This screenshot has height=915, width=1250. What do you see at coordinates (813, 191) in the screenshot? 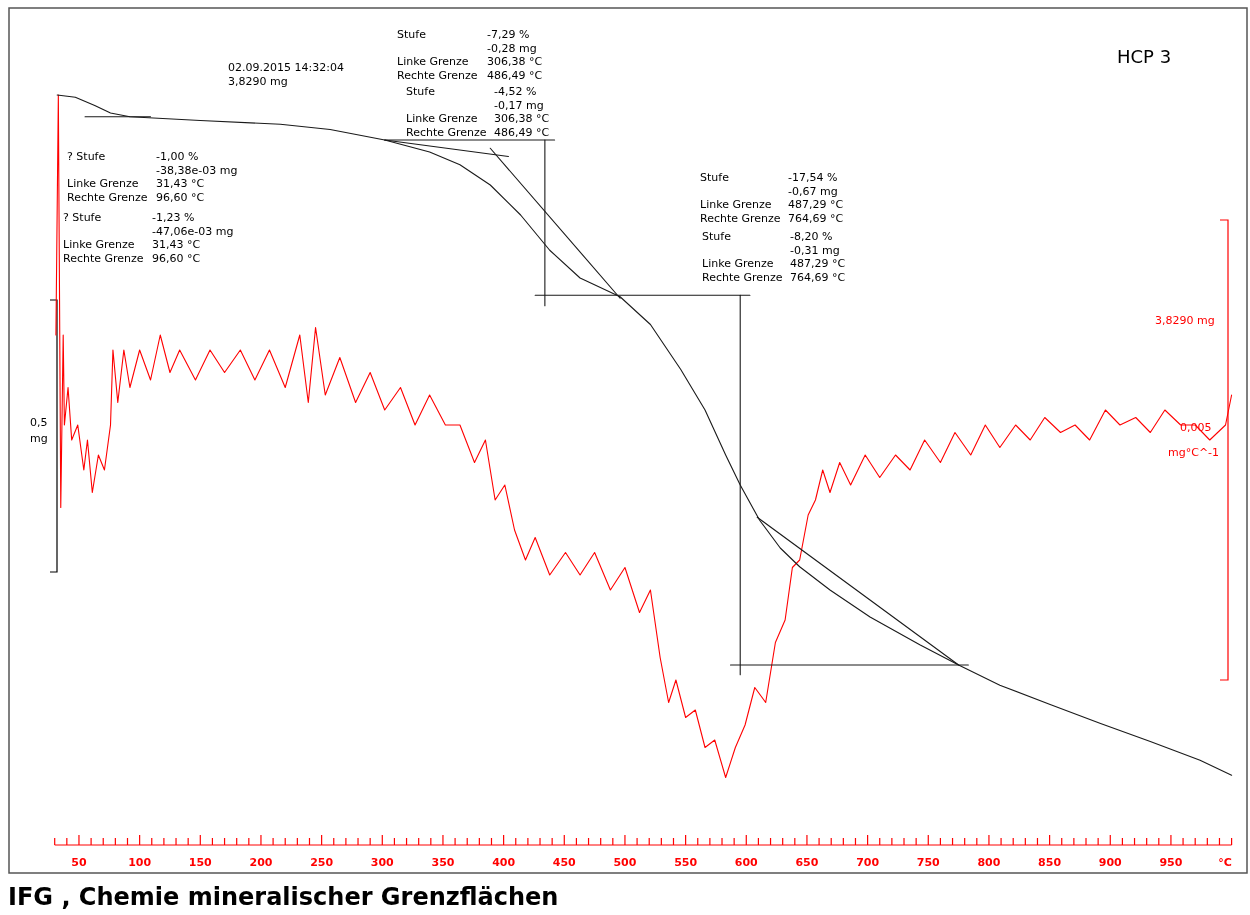
I see `annotation: -0,67 mg` at bounding box center [813, 191].